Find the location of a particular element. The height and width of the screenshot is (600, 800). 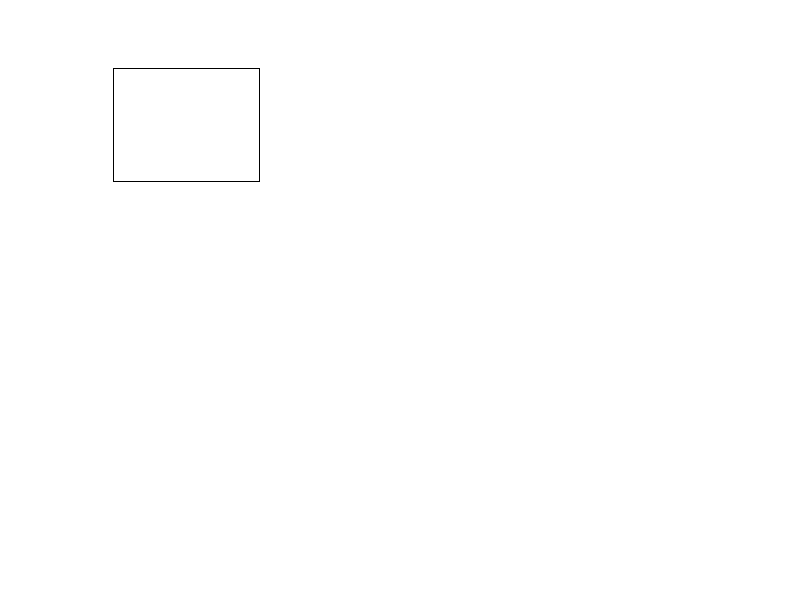

legend is located at coordinates (186, 125).